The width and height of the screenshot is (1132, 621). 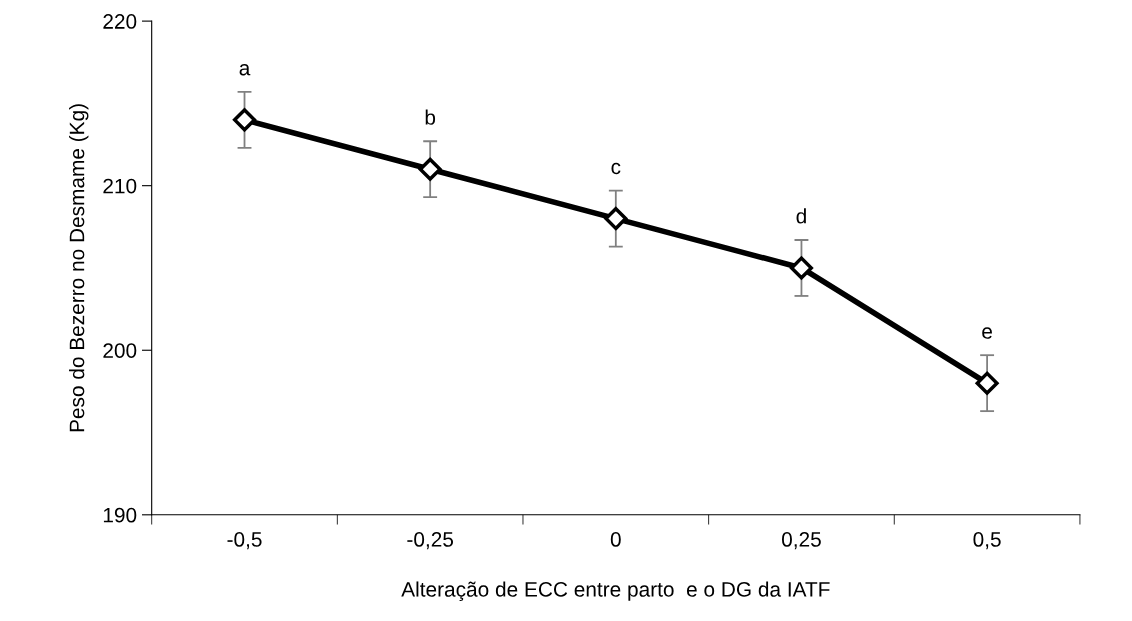 I want to click on y-axis-title: Peso do Bezerro no Desmame (Kg), so click(x=79, y=268).